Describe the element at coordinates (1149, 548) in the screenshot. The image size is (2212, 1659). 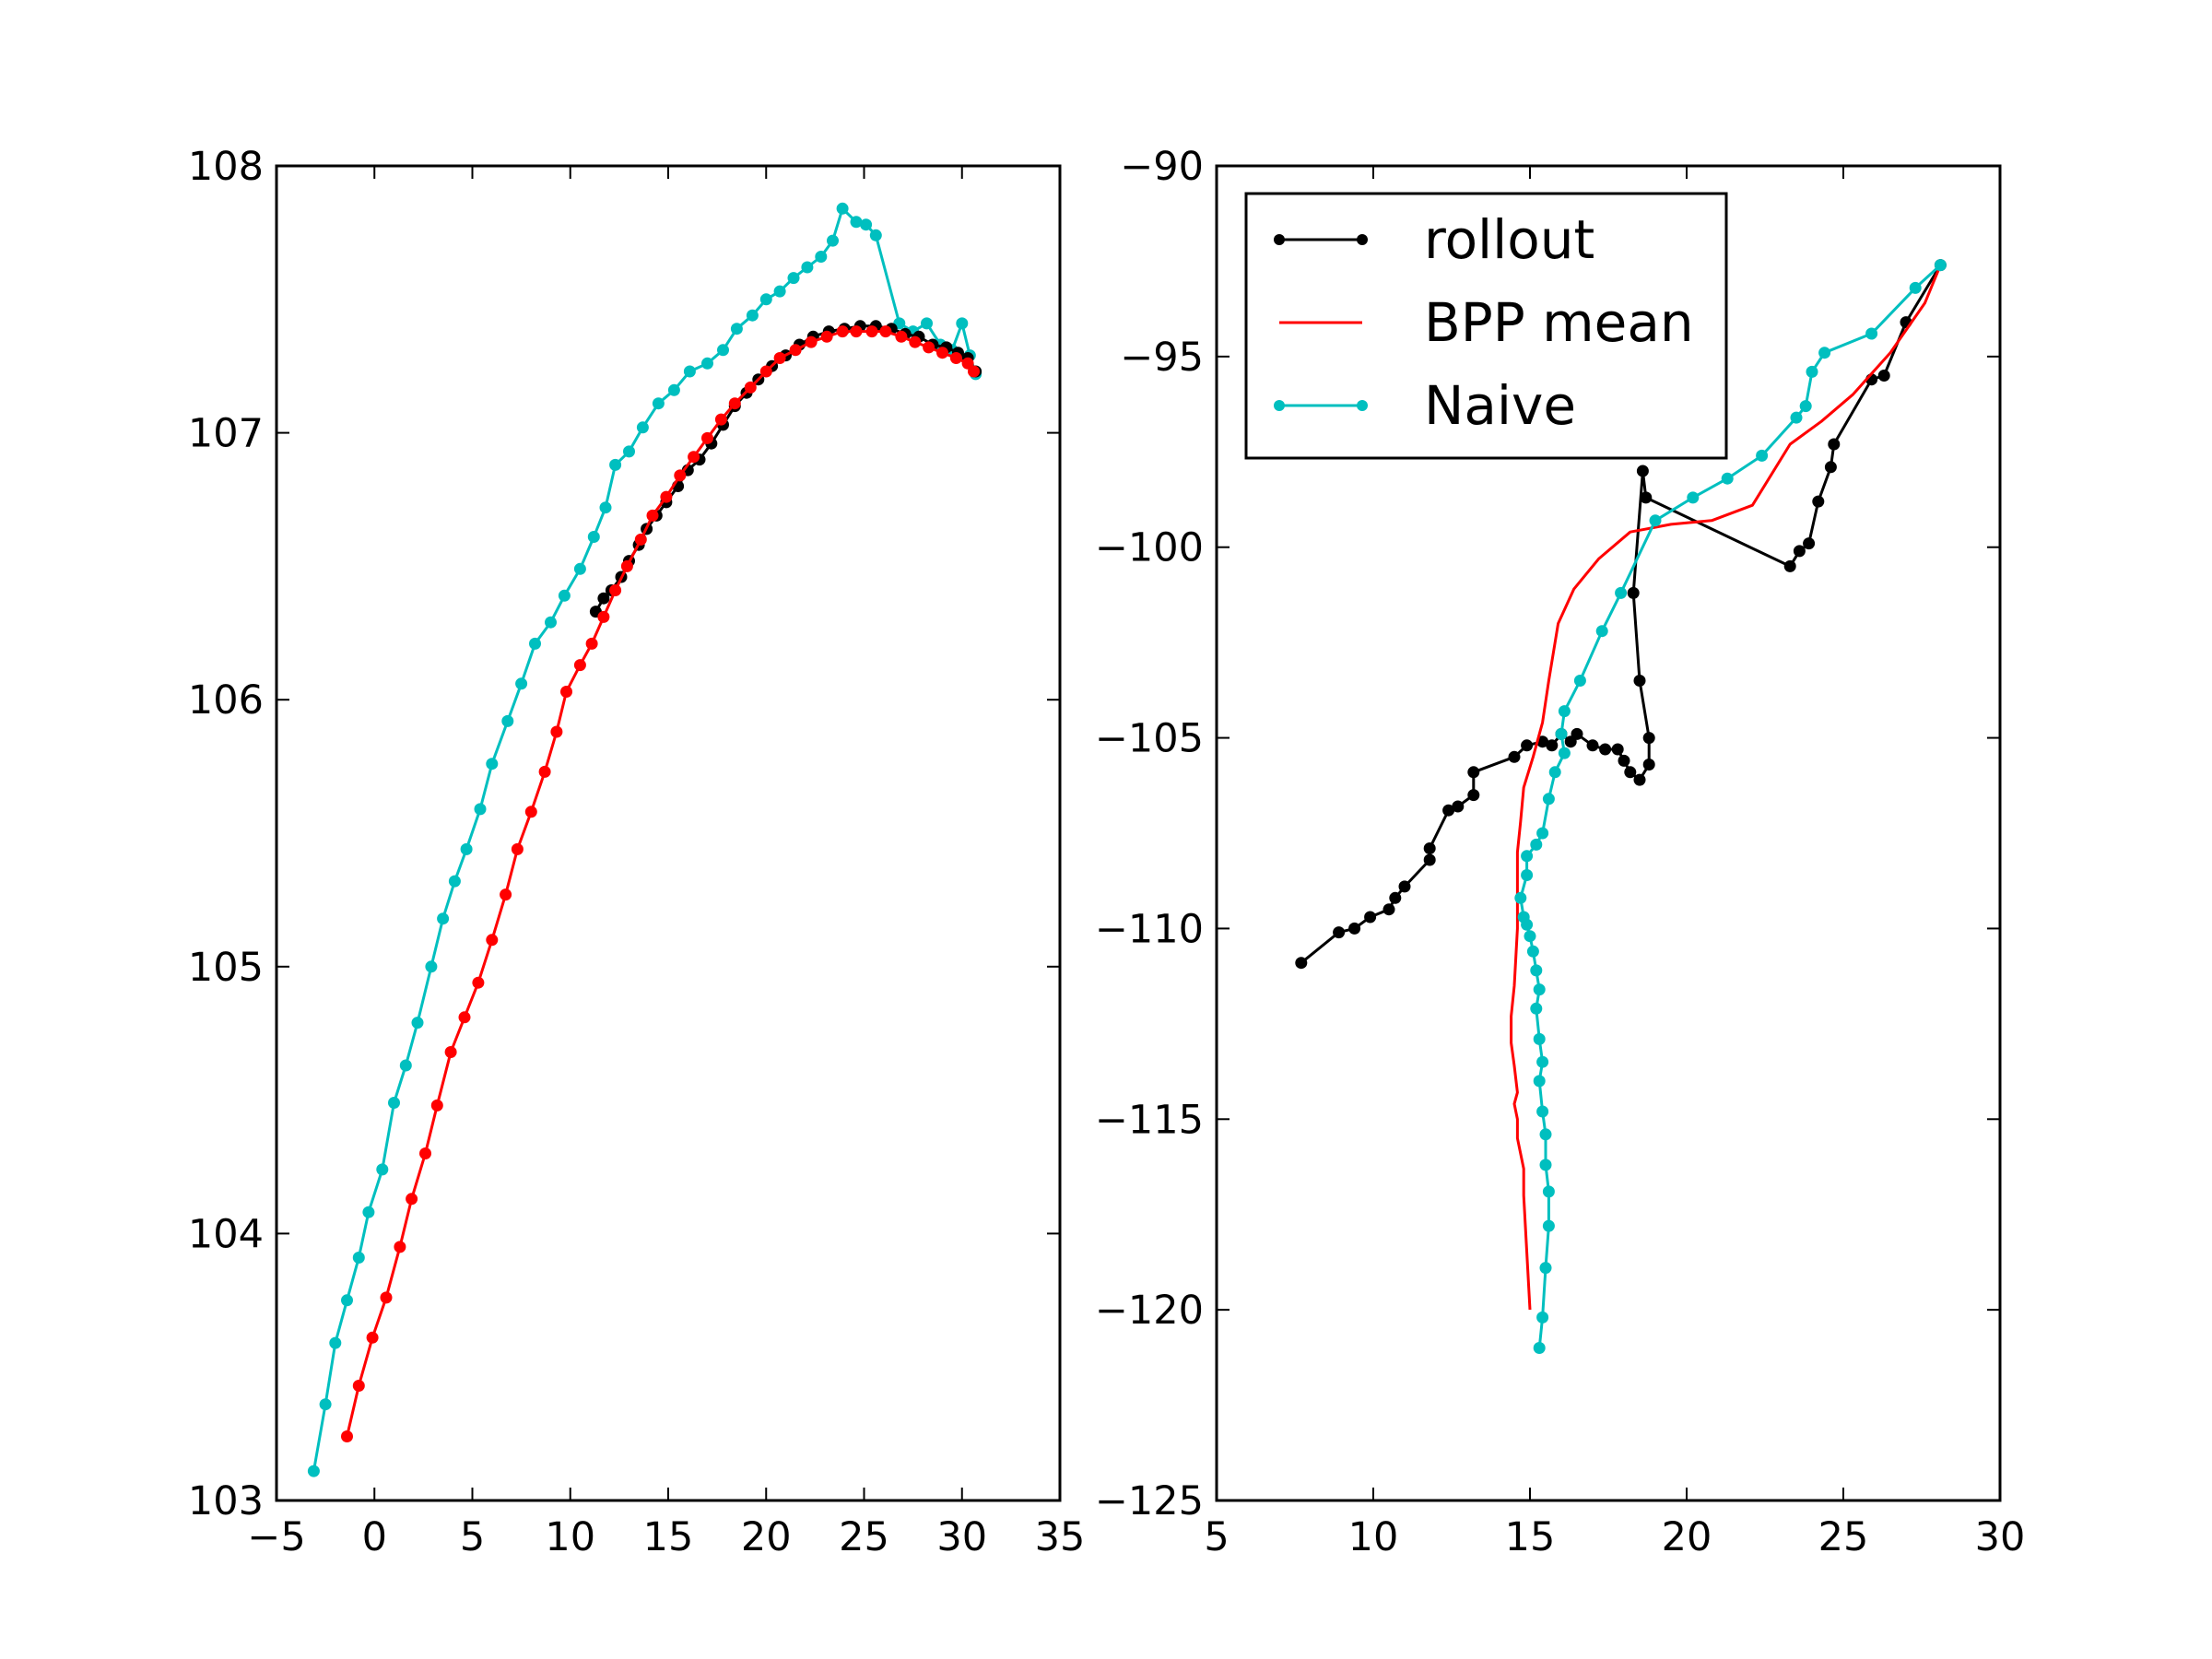
I see `y-tick-label: −100` at that location.